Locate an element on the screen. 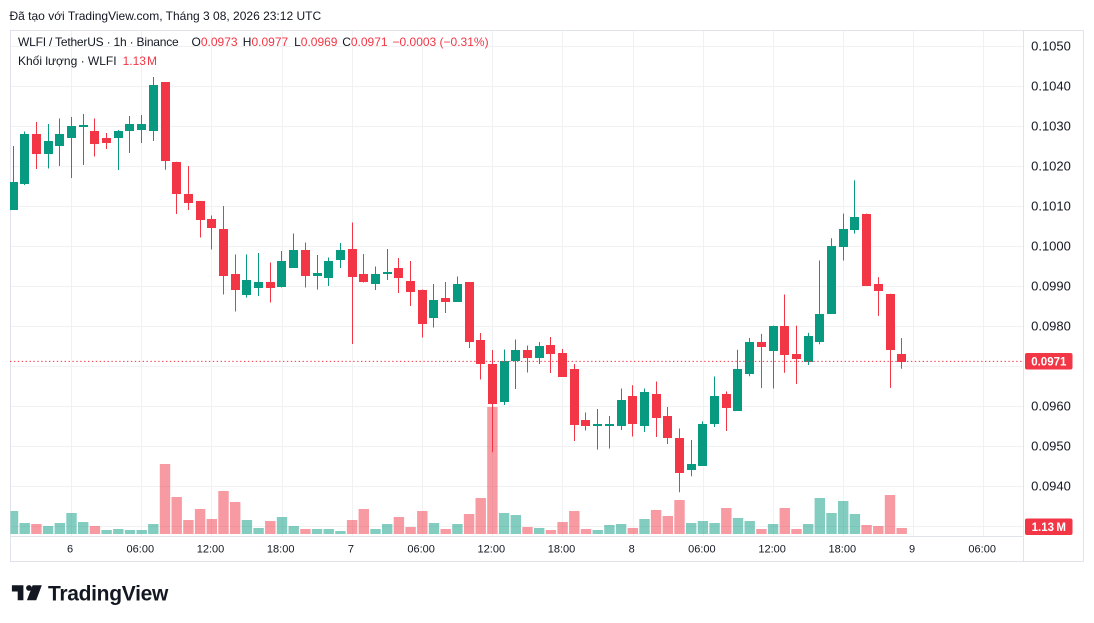 The image size is (1094, 623). svg-text: 0.0960 is located at coordinates (1051, 406).